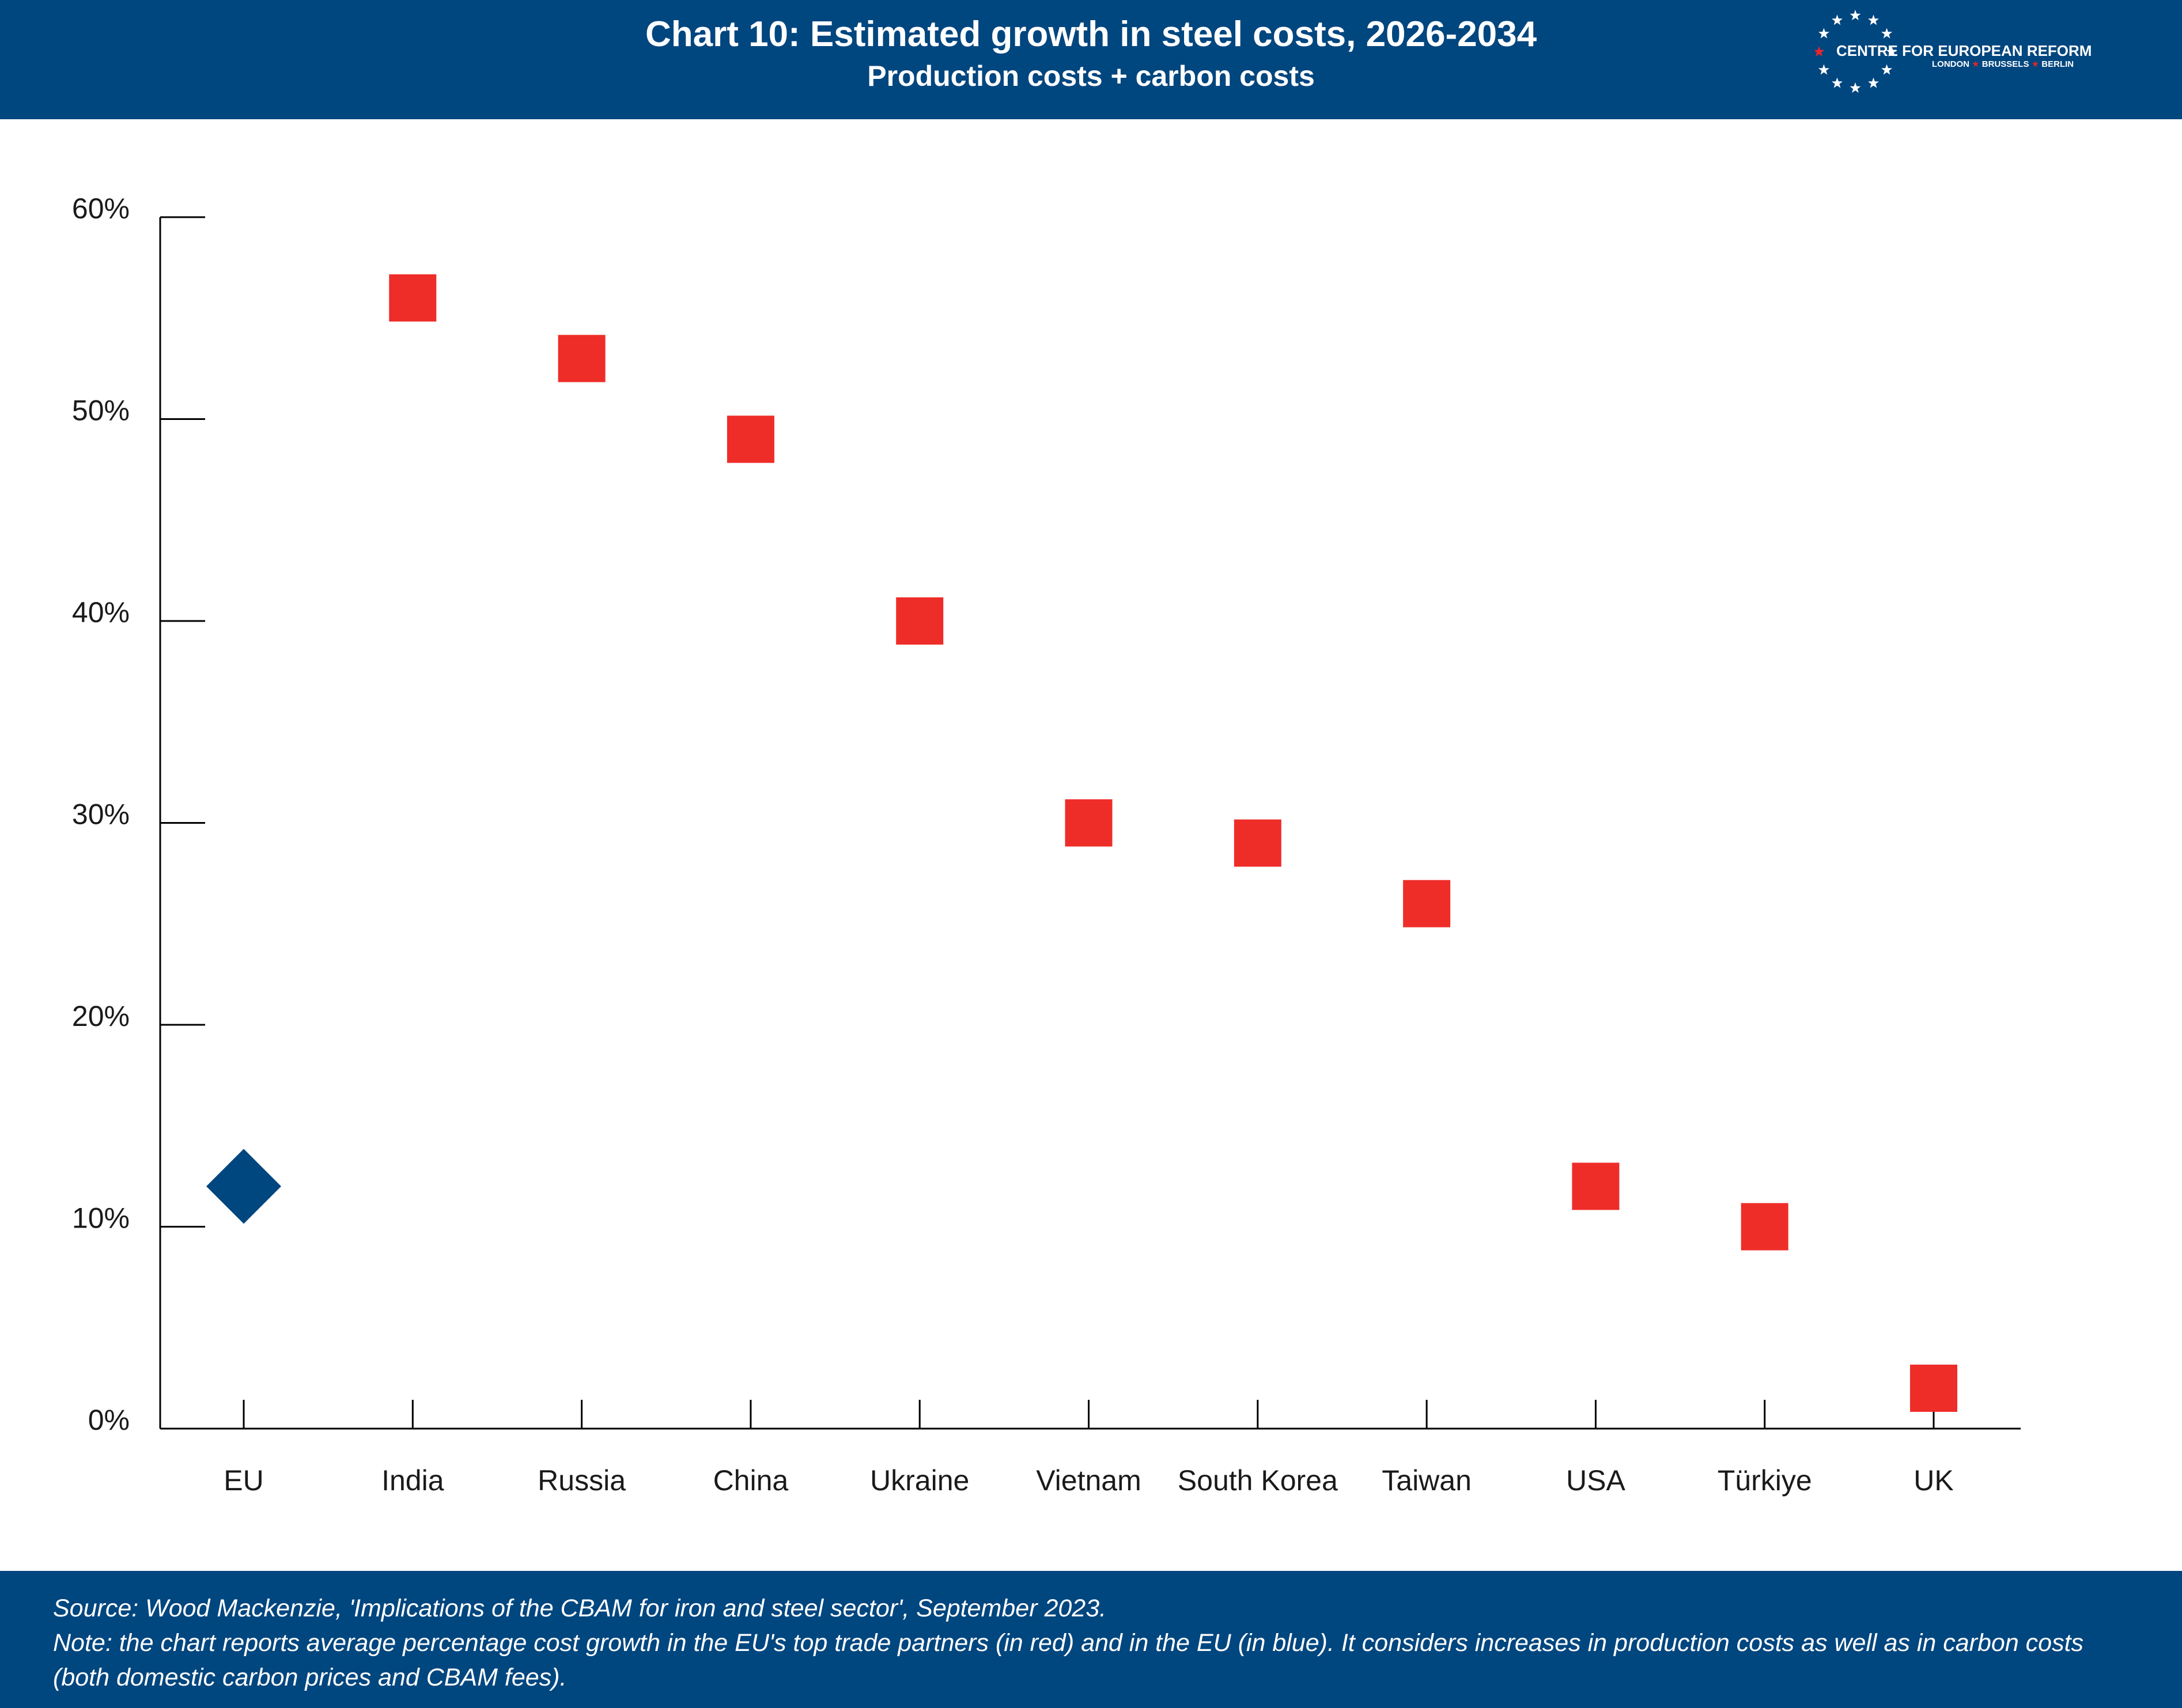 This screenshot has height=1708, width=2182. Describe the element at coordinates (243, 1480) in the screenshot. I see `x-tick-label: EU` at that location.